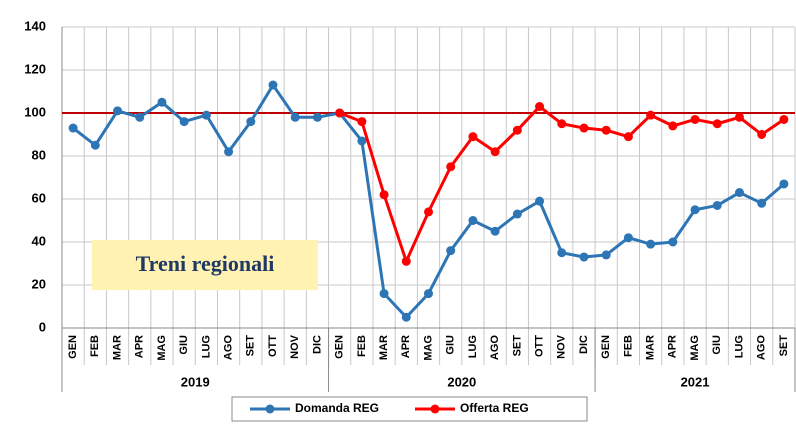 The image size is (796, 425). I want to click on y-tick-label: 80, so click(39, 154).